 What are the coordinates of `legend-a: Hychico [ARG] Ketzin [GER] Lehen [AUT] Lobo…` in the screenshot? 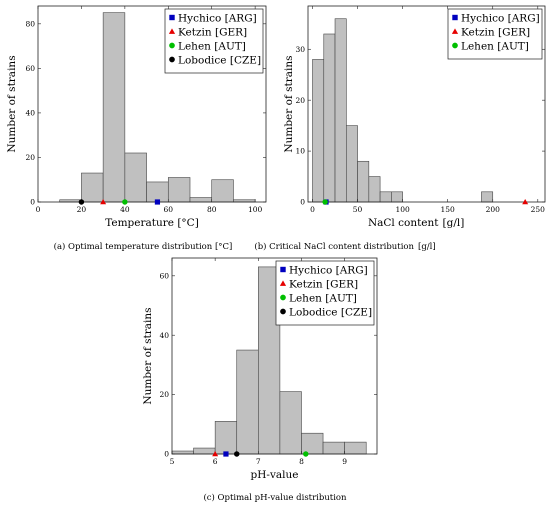 It's located at (214, 41).